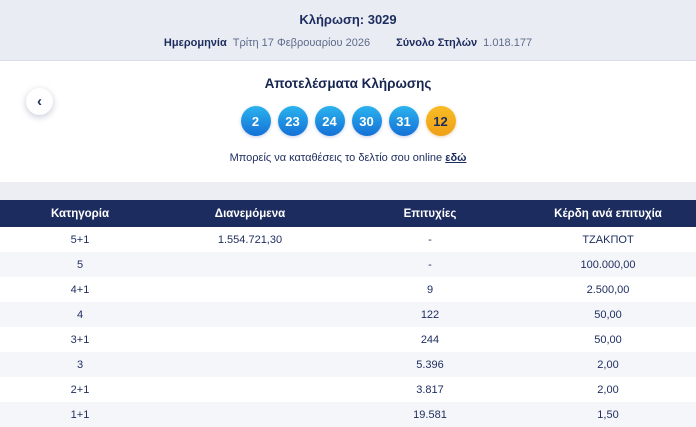  What do you see at coordinates (348, 339) in the screenshot?
I see `table-row: 3+1 244 50,00` at bounding box center [348, 339].